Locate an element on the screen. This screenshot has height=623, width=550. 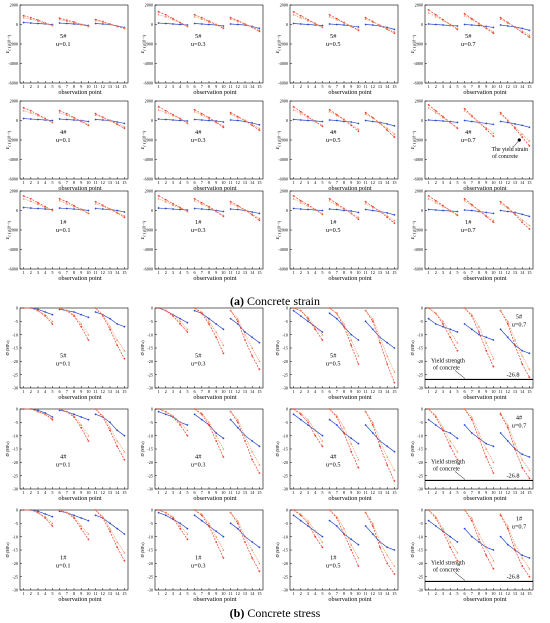
x-tick-label: 11 is located at coordinates (231, 391).